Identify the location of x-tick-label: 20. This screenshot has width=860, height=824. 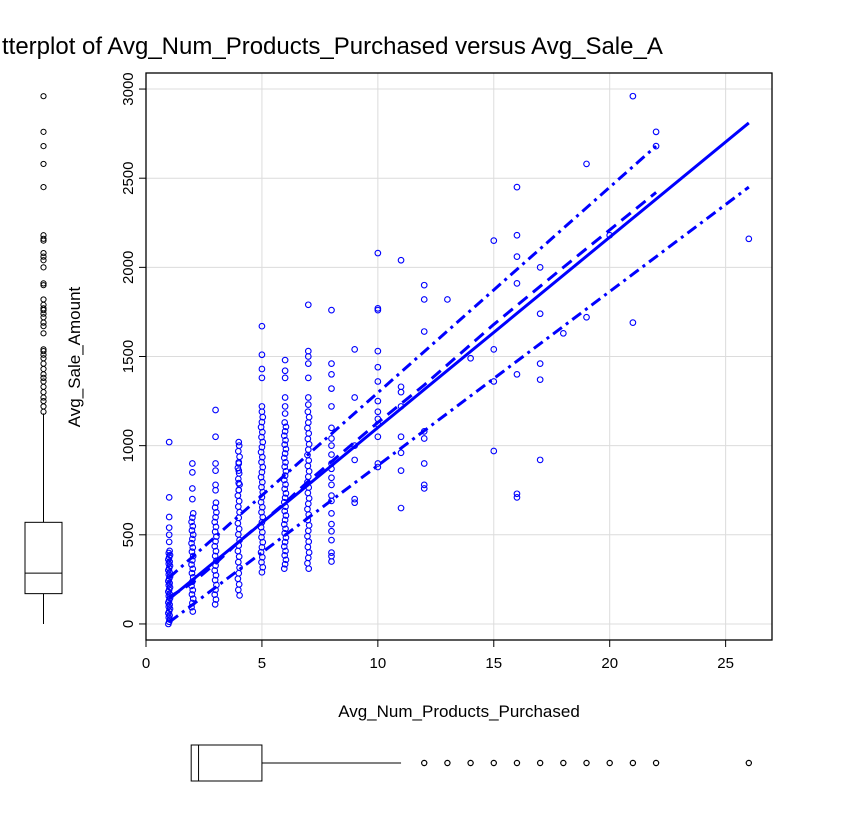
(609, 663).